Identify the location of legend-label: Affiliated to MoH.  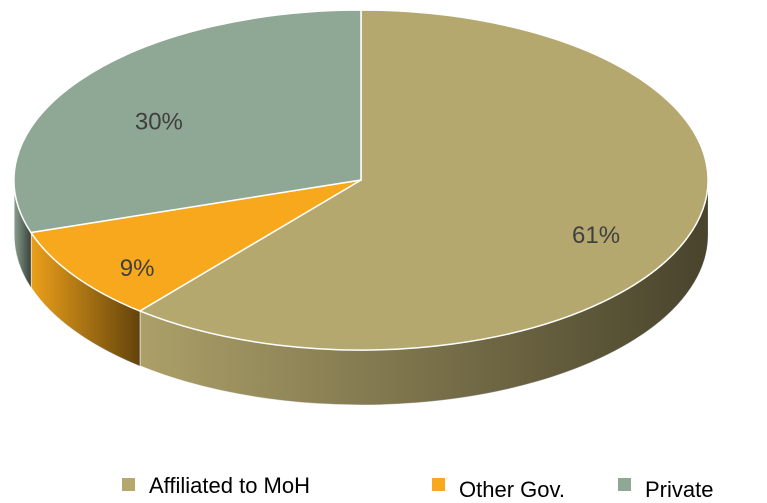
(229, 485).